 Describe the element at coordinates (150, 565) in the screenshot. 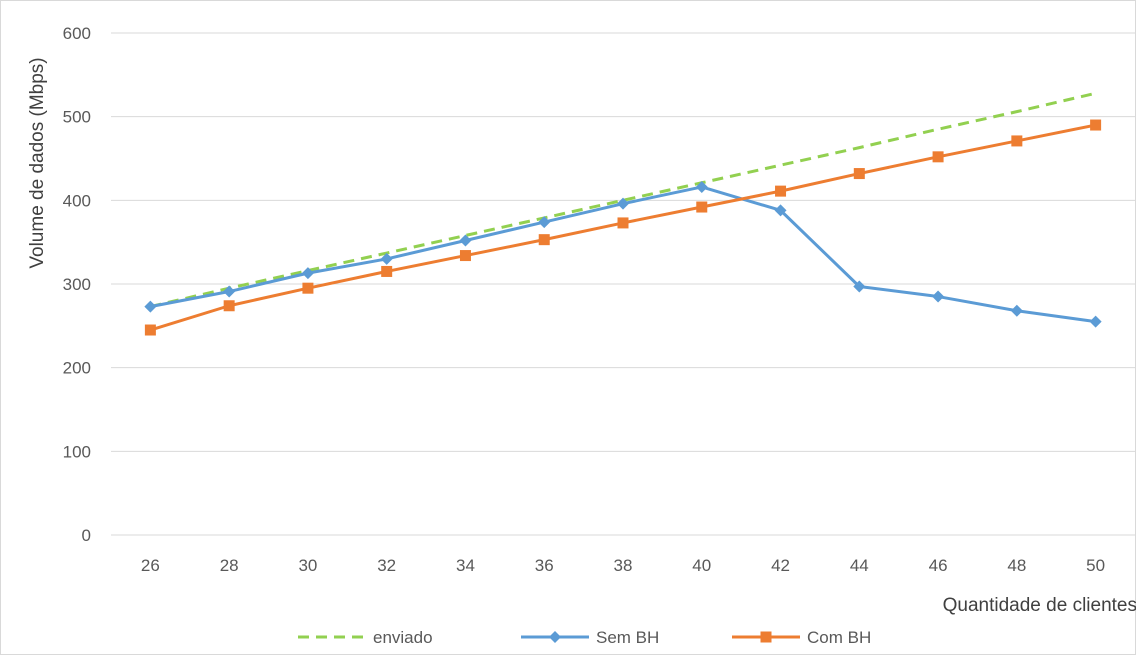

I see `x-tick-label: 26` at that location.